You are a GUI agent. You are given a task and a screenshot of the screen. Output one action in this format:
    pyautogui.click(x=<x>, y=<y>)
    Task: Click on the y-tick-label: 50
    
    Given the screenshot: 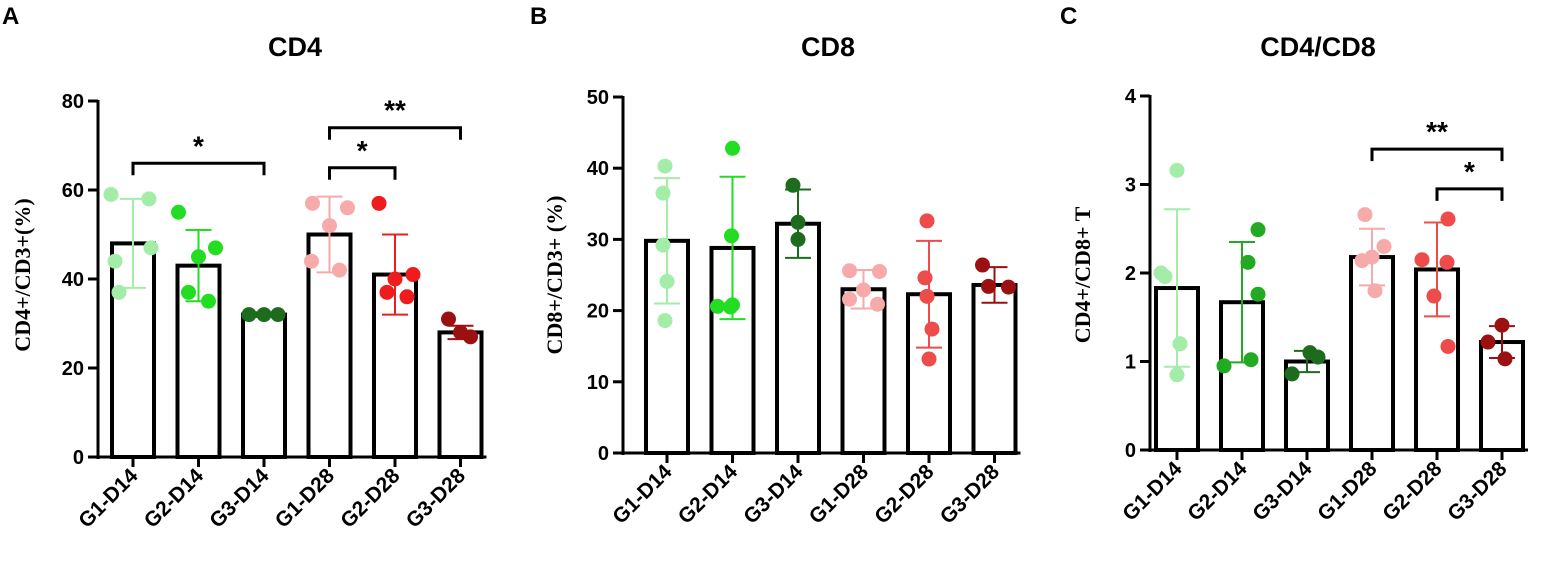 What is the action you would take?
    pyautogui.click(x=598, y=98)
    